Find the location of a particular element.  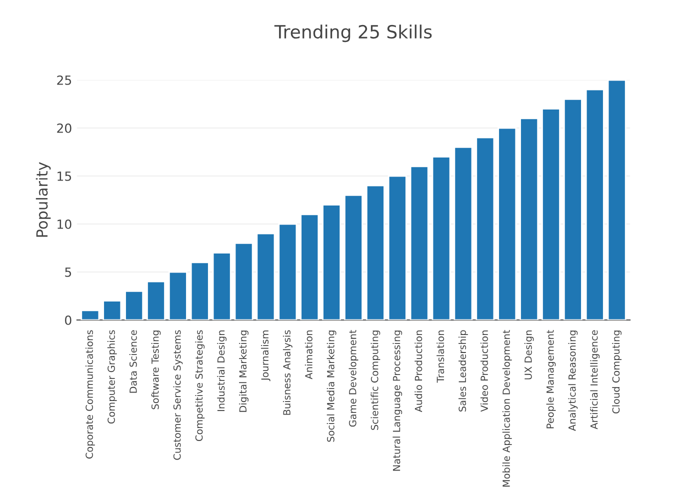

x-tick-label: Social Media Marketing is located at coordinates (331, 386).